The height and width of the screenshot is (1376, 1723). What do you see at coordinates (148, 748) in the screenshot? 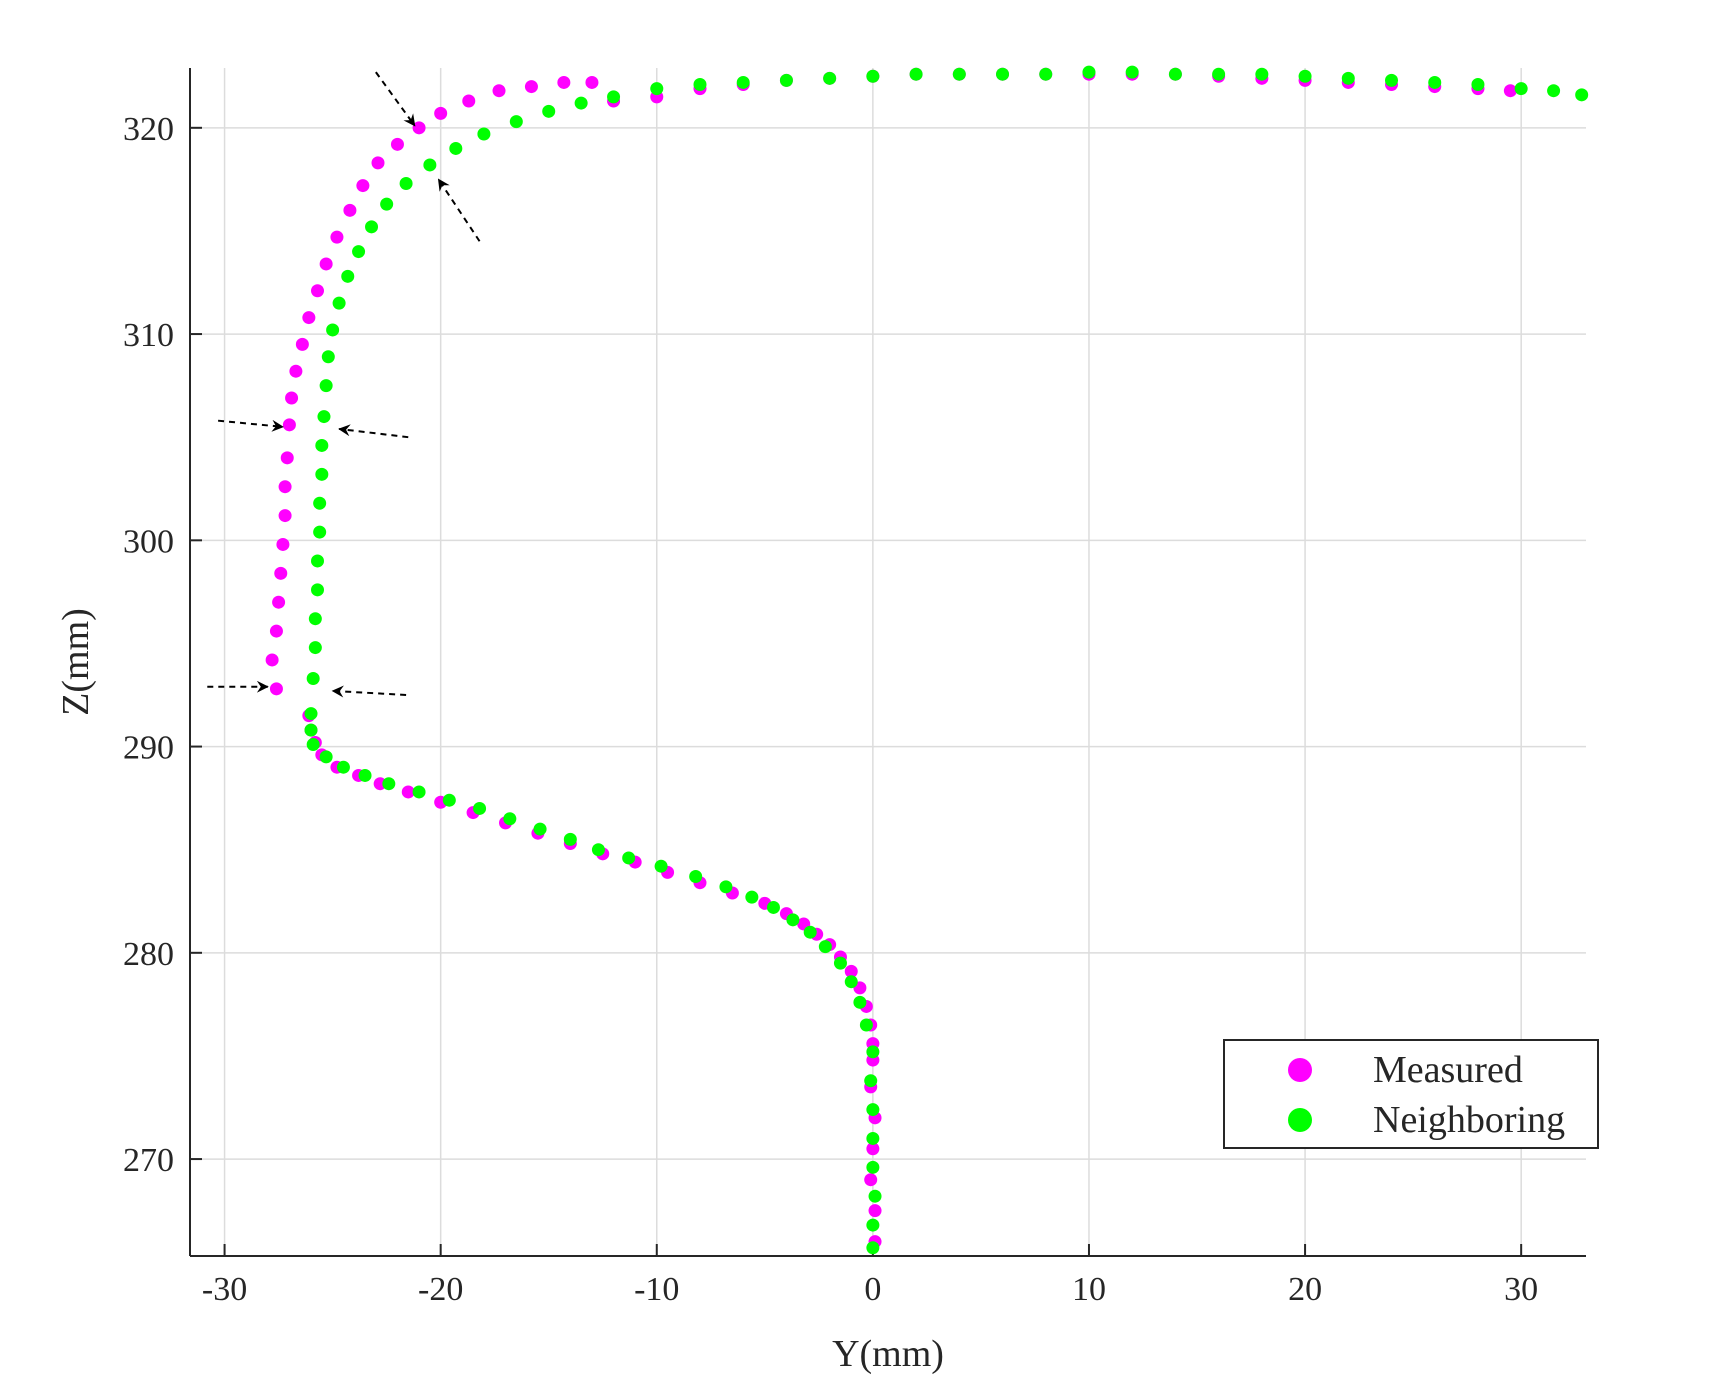
I see `y-tick-label: 290` at bounding box center [148, 748].